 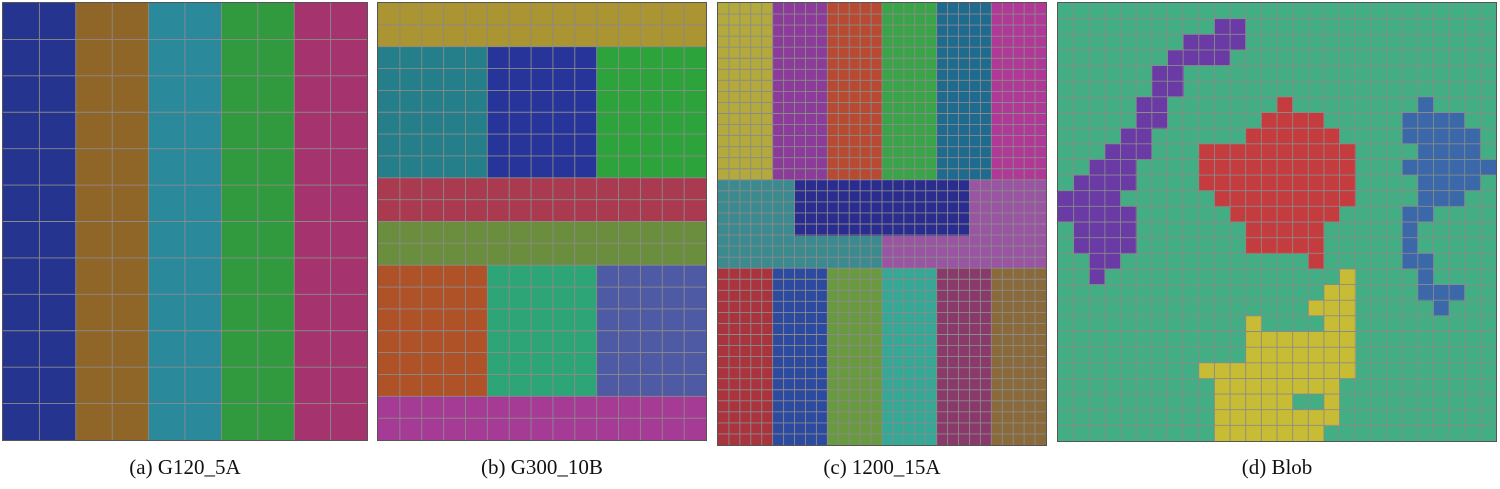 I want to click on caption-g120-5a: (a) G120_5A, so click(x=185, y=467).